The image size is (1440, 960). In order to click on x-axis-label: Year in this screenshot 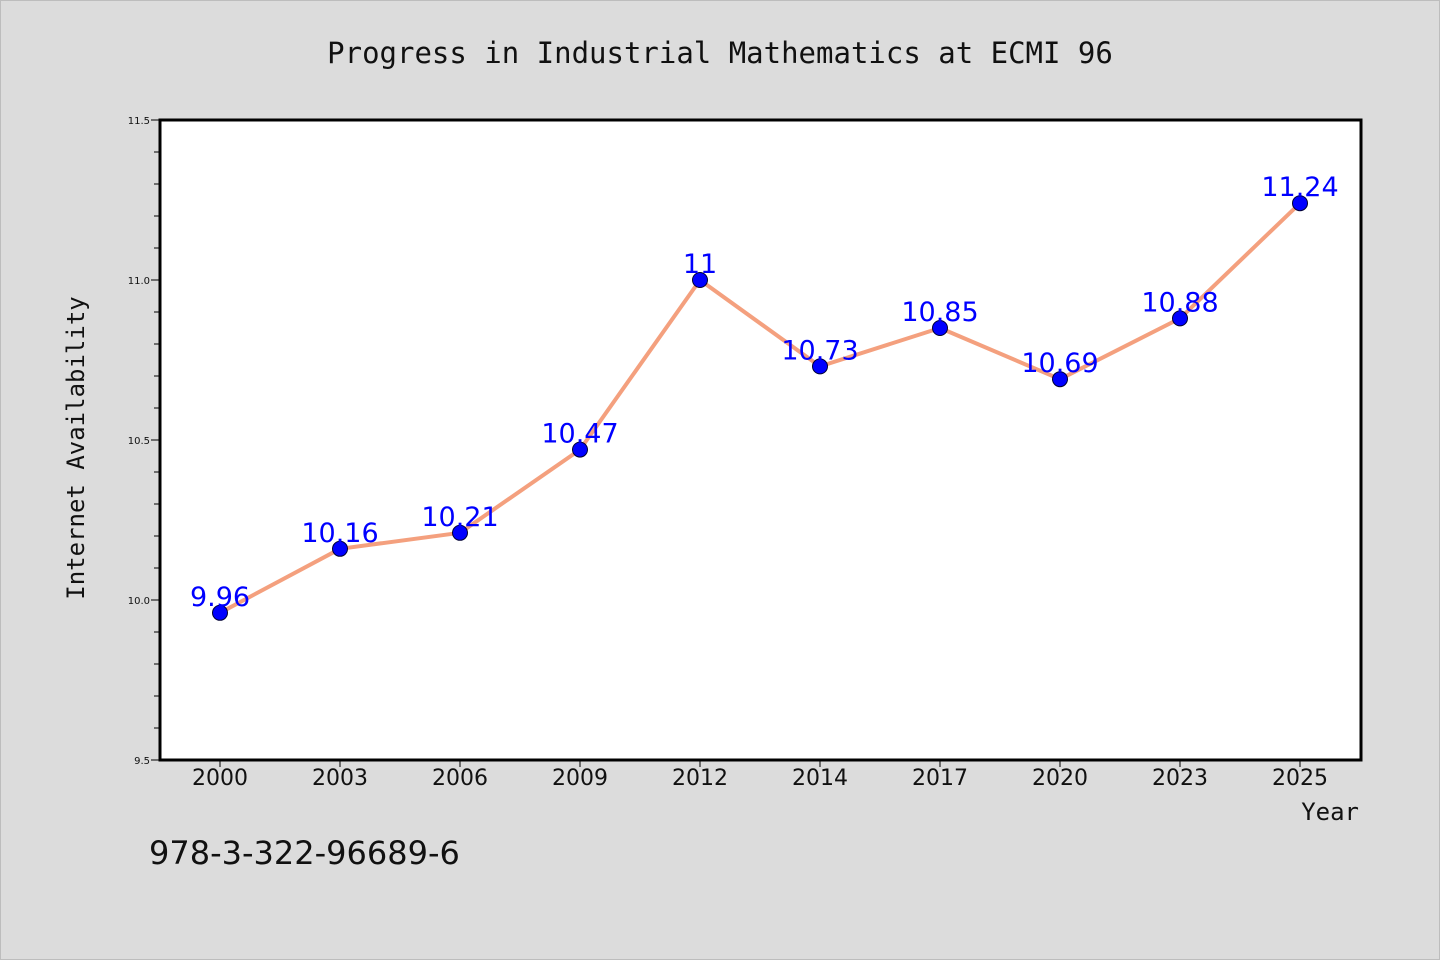, I will do `click(1330, 812)`.